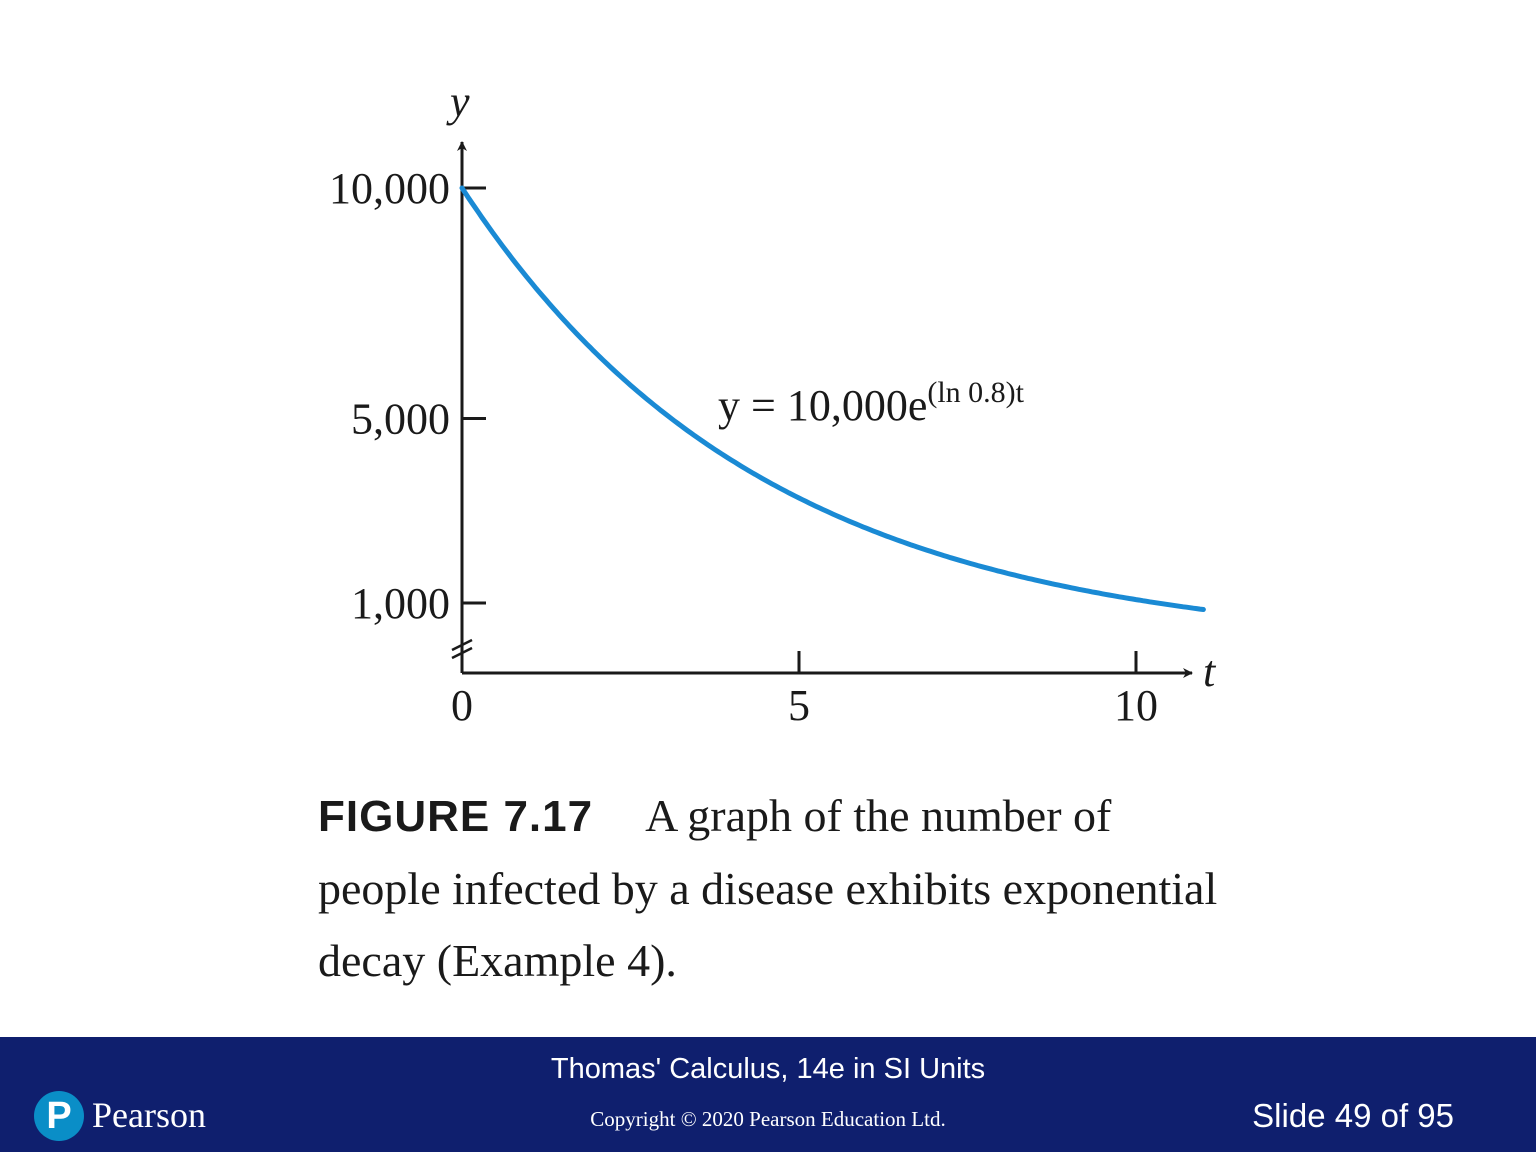 The width and height of the screenshot is (1536, 1152). What do you see at coordinates (400, 419) in the screenshot?
I see `y-tick-label: 5,000` at bounding box center [400, 419].